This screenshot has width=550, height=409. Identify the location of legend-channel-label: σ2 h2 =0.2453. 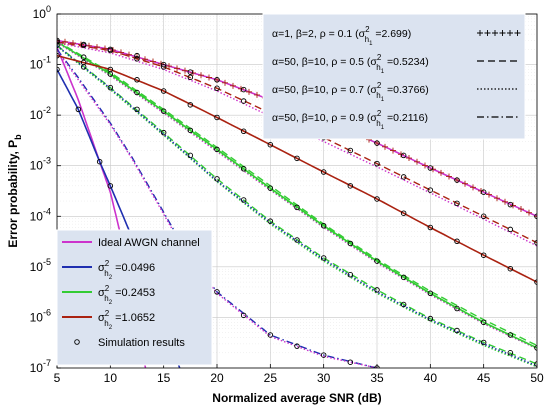
(126, 295).